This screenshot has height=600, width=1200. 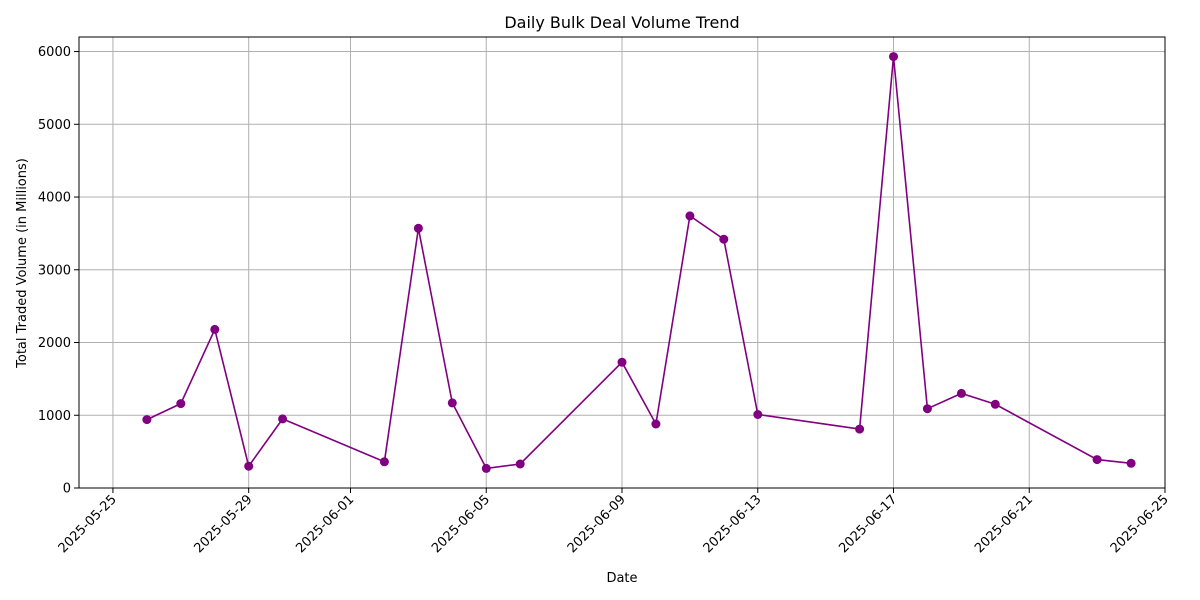 I want to click on x-axis-label: Date, so click(x=621, y=578).